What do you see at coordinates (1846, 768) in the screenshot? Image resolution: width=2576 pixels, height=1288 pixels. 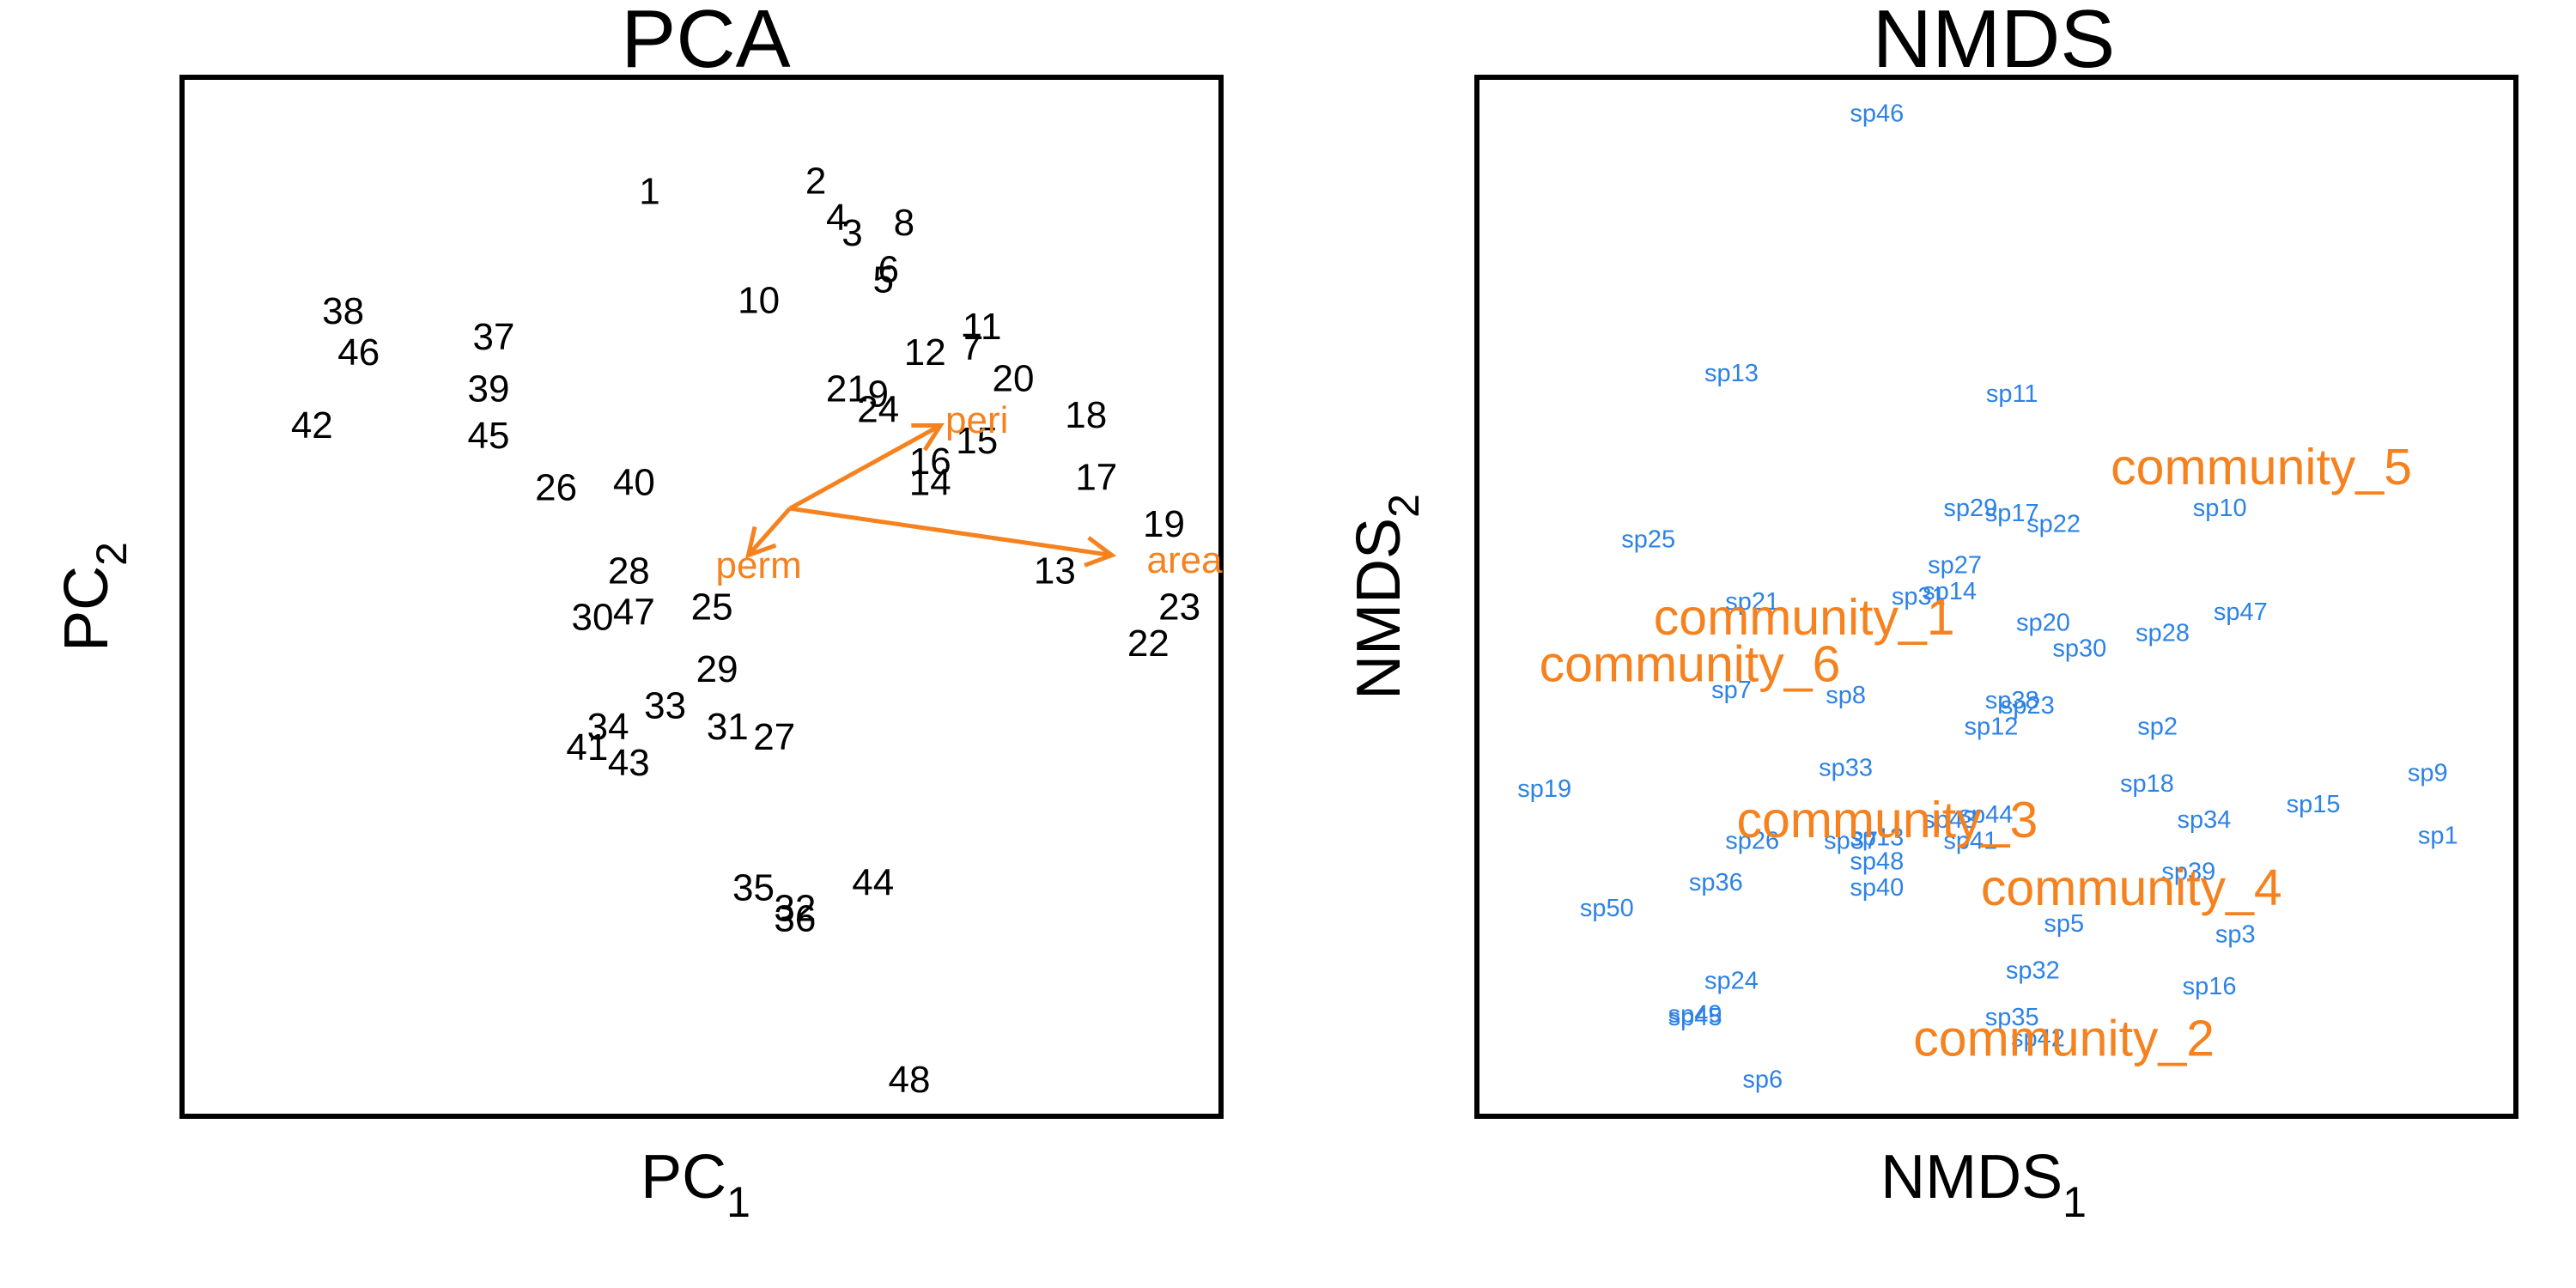 I see `species-label-sp33: sp33` at bounding box center [1846, 768].